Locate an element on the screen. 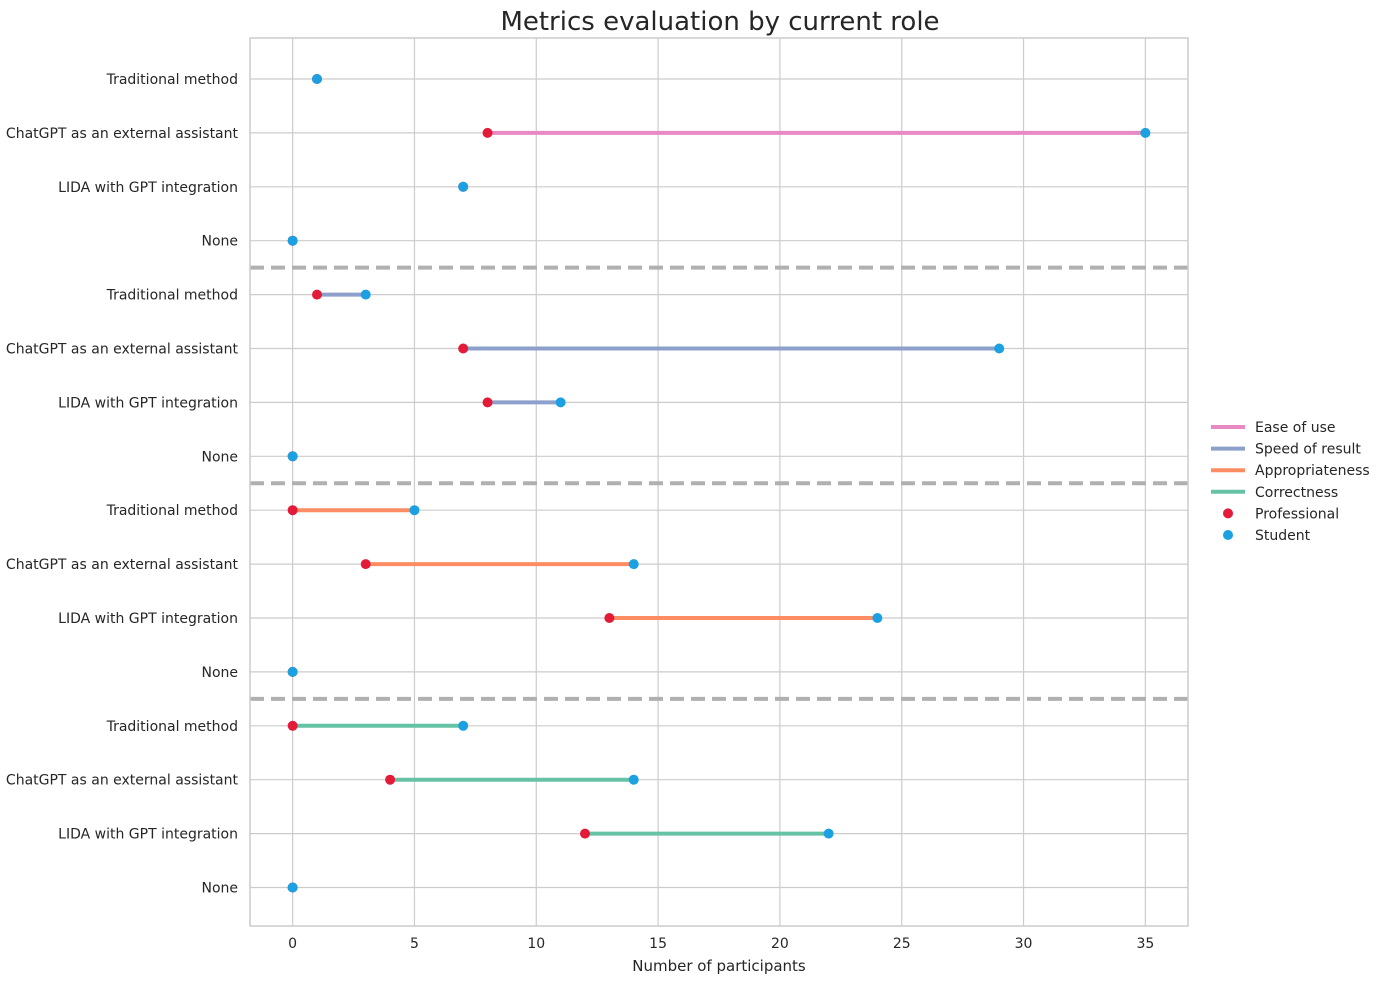 This screenshot has height=984, width=1382. x-tick-label: 15 is located at coordinates (658, 944).